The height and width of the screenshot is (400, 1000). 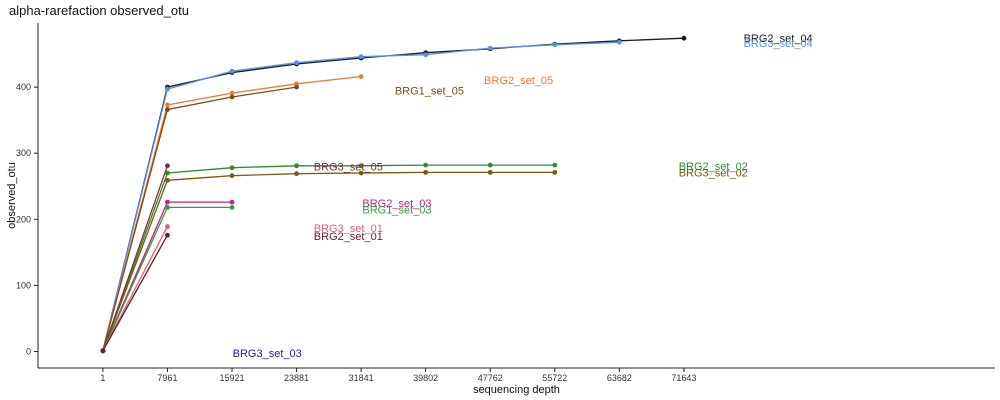 I want to click on series-label-BRG3_set_04: BRG3_set_04, so click(x=778, y=44).